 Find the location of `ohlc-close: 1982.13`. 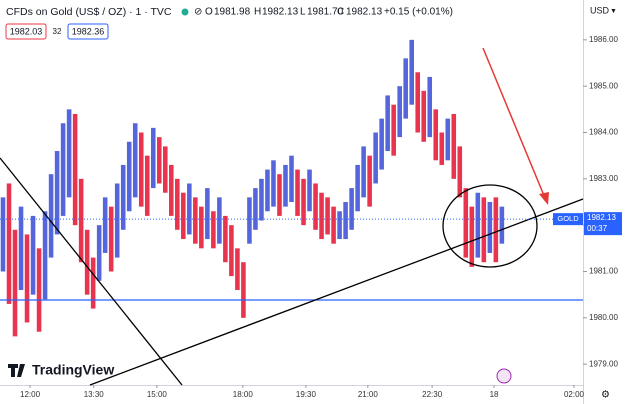

ohlc-close: 1982.13 is located at coordinates (364, 12).